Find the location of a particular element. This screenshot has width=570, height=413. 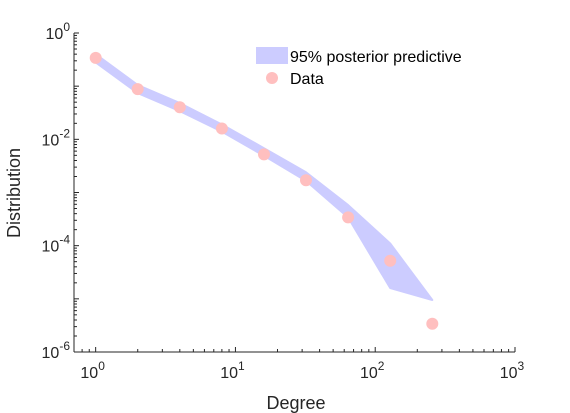

legend-band-swatch is located at coordinates (272, 55).